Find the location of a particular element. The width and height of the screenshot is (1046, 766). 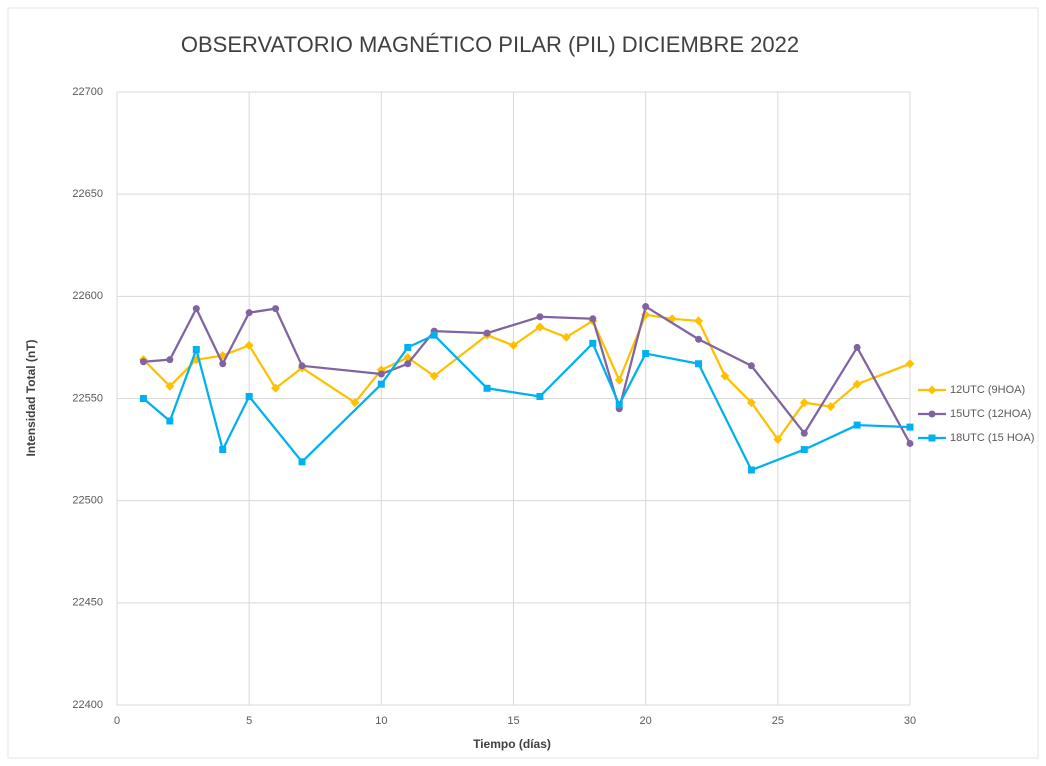

y-tick-label: 22600 is located at coordinates (87, 296).